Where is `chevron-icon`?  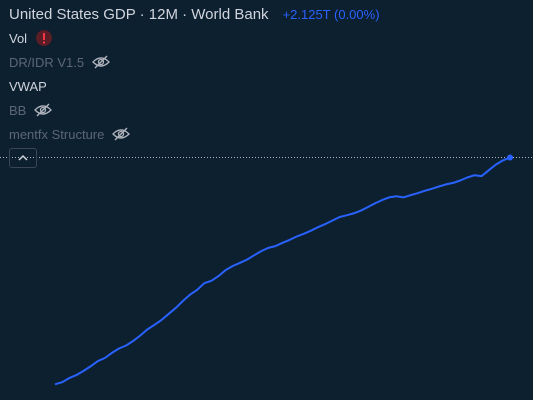
chevron-icon is located at coordinates (23, 158).